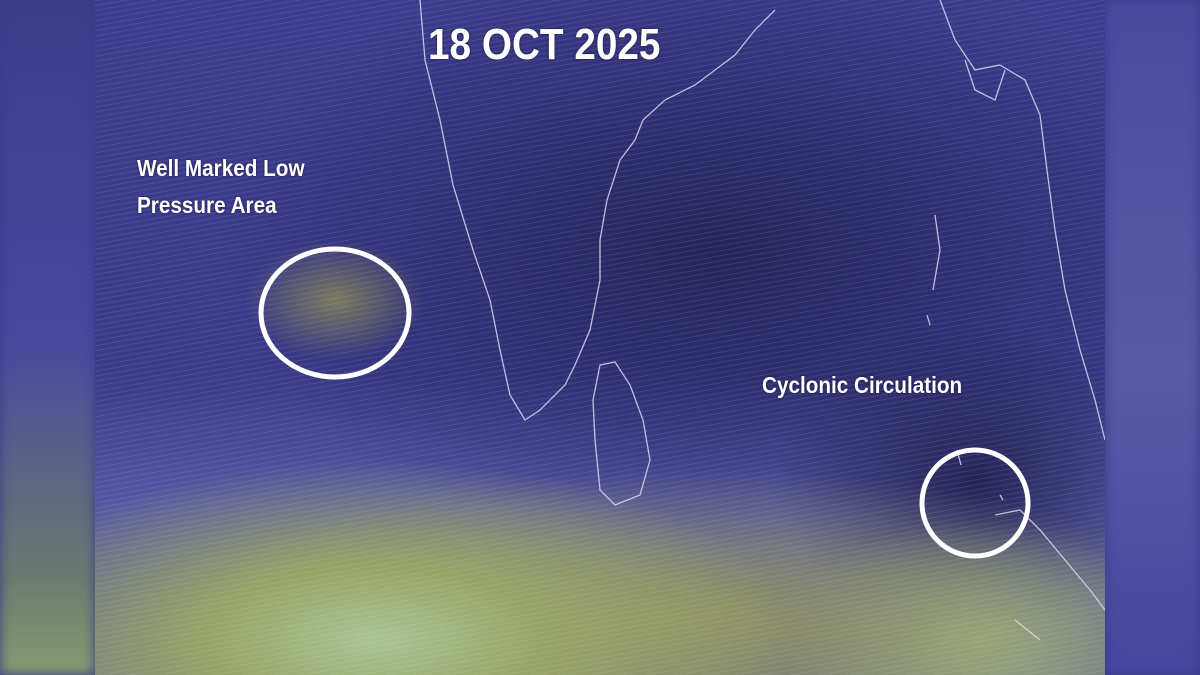 The height and width of the screenshot is (675, 1200). I want to click on nicobar-islands, so click(980, 475).